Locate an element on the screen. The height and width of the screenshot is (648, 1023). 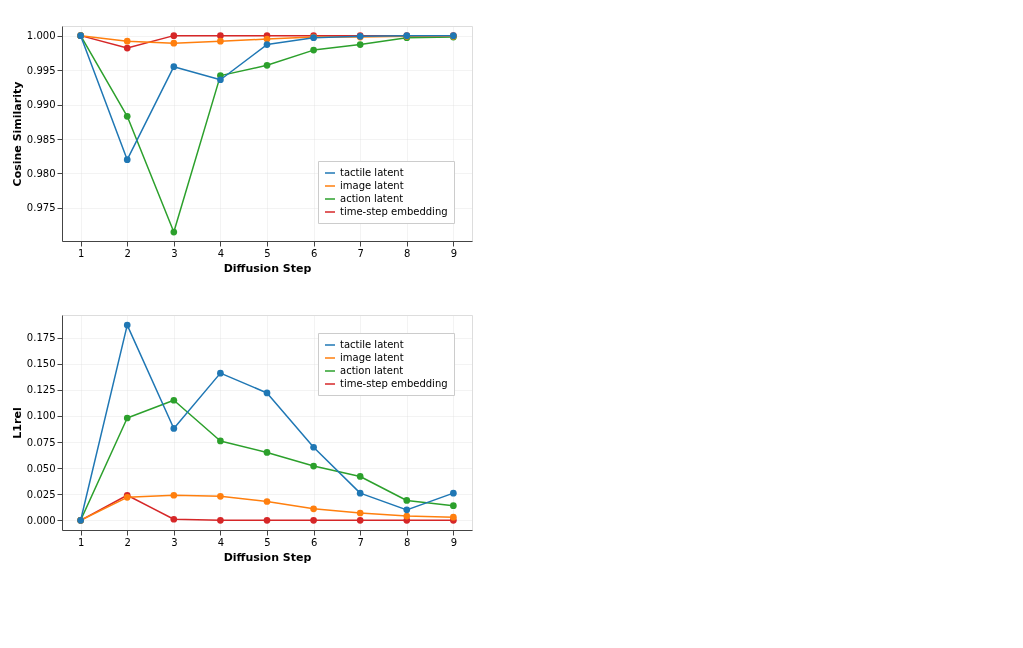
y-tick-label: 0.995 is located at coordinates (41, 70).